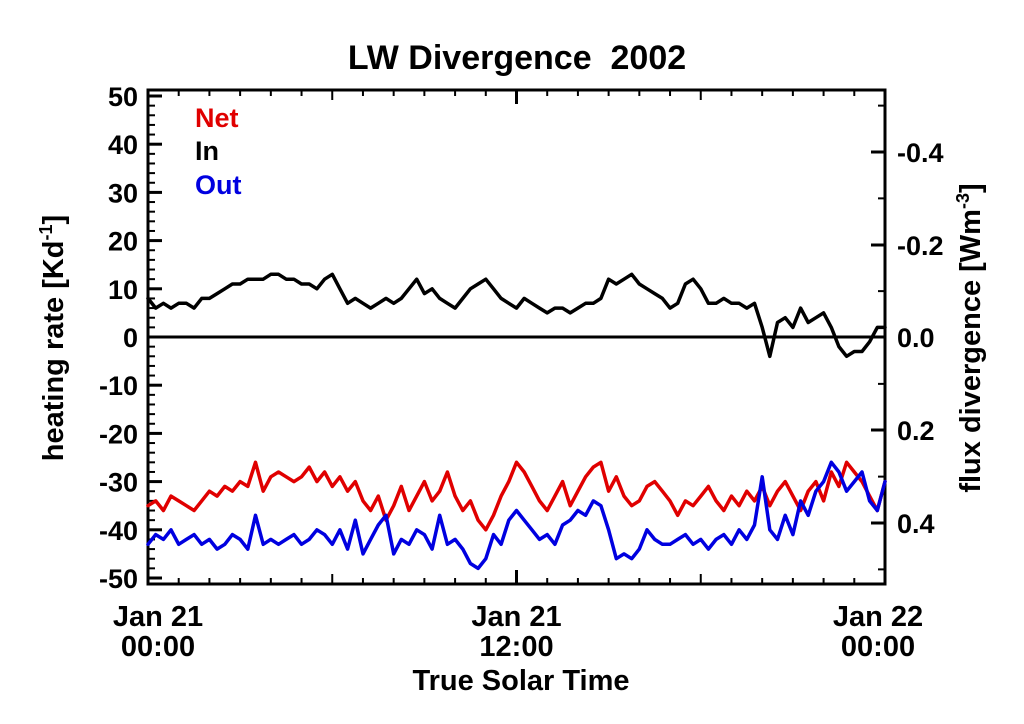 Image resolution: width=1024 pixels, height=724 pixels. Describe the element at coordinates (123, 145) in the screenshot. I see `y-left-tick-label: 40` at that location.